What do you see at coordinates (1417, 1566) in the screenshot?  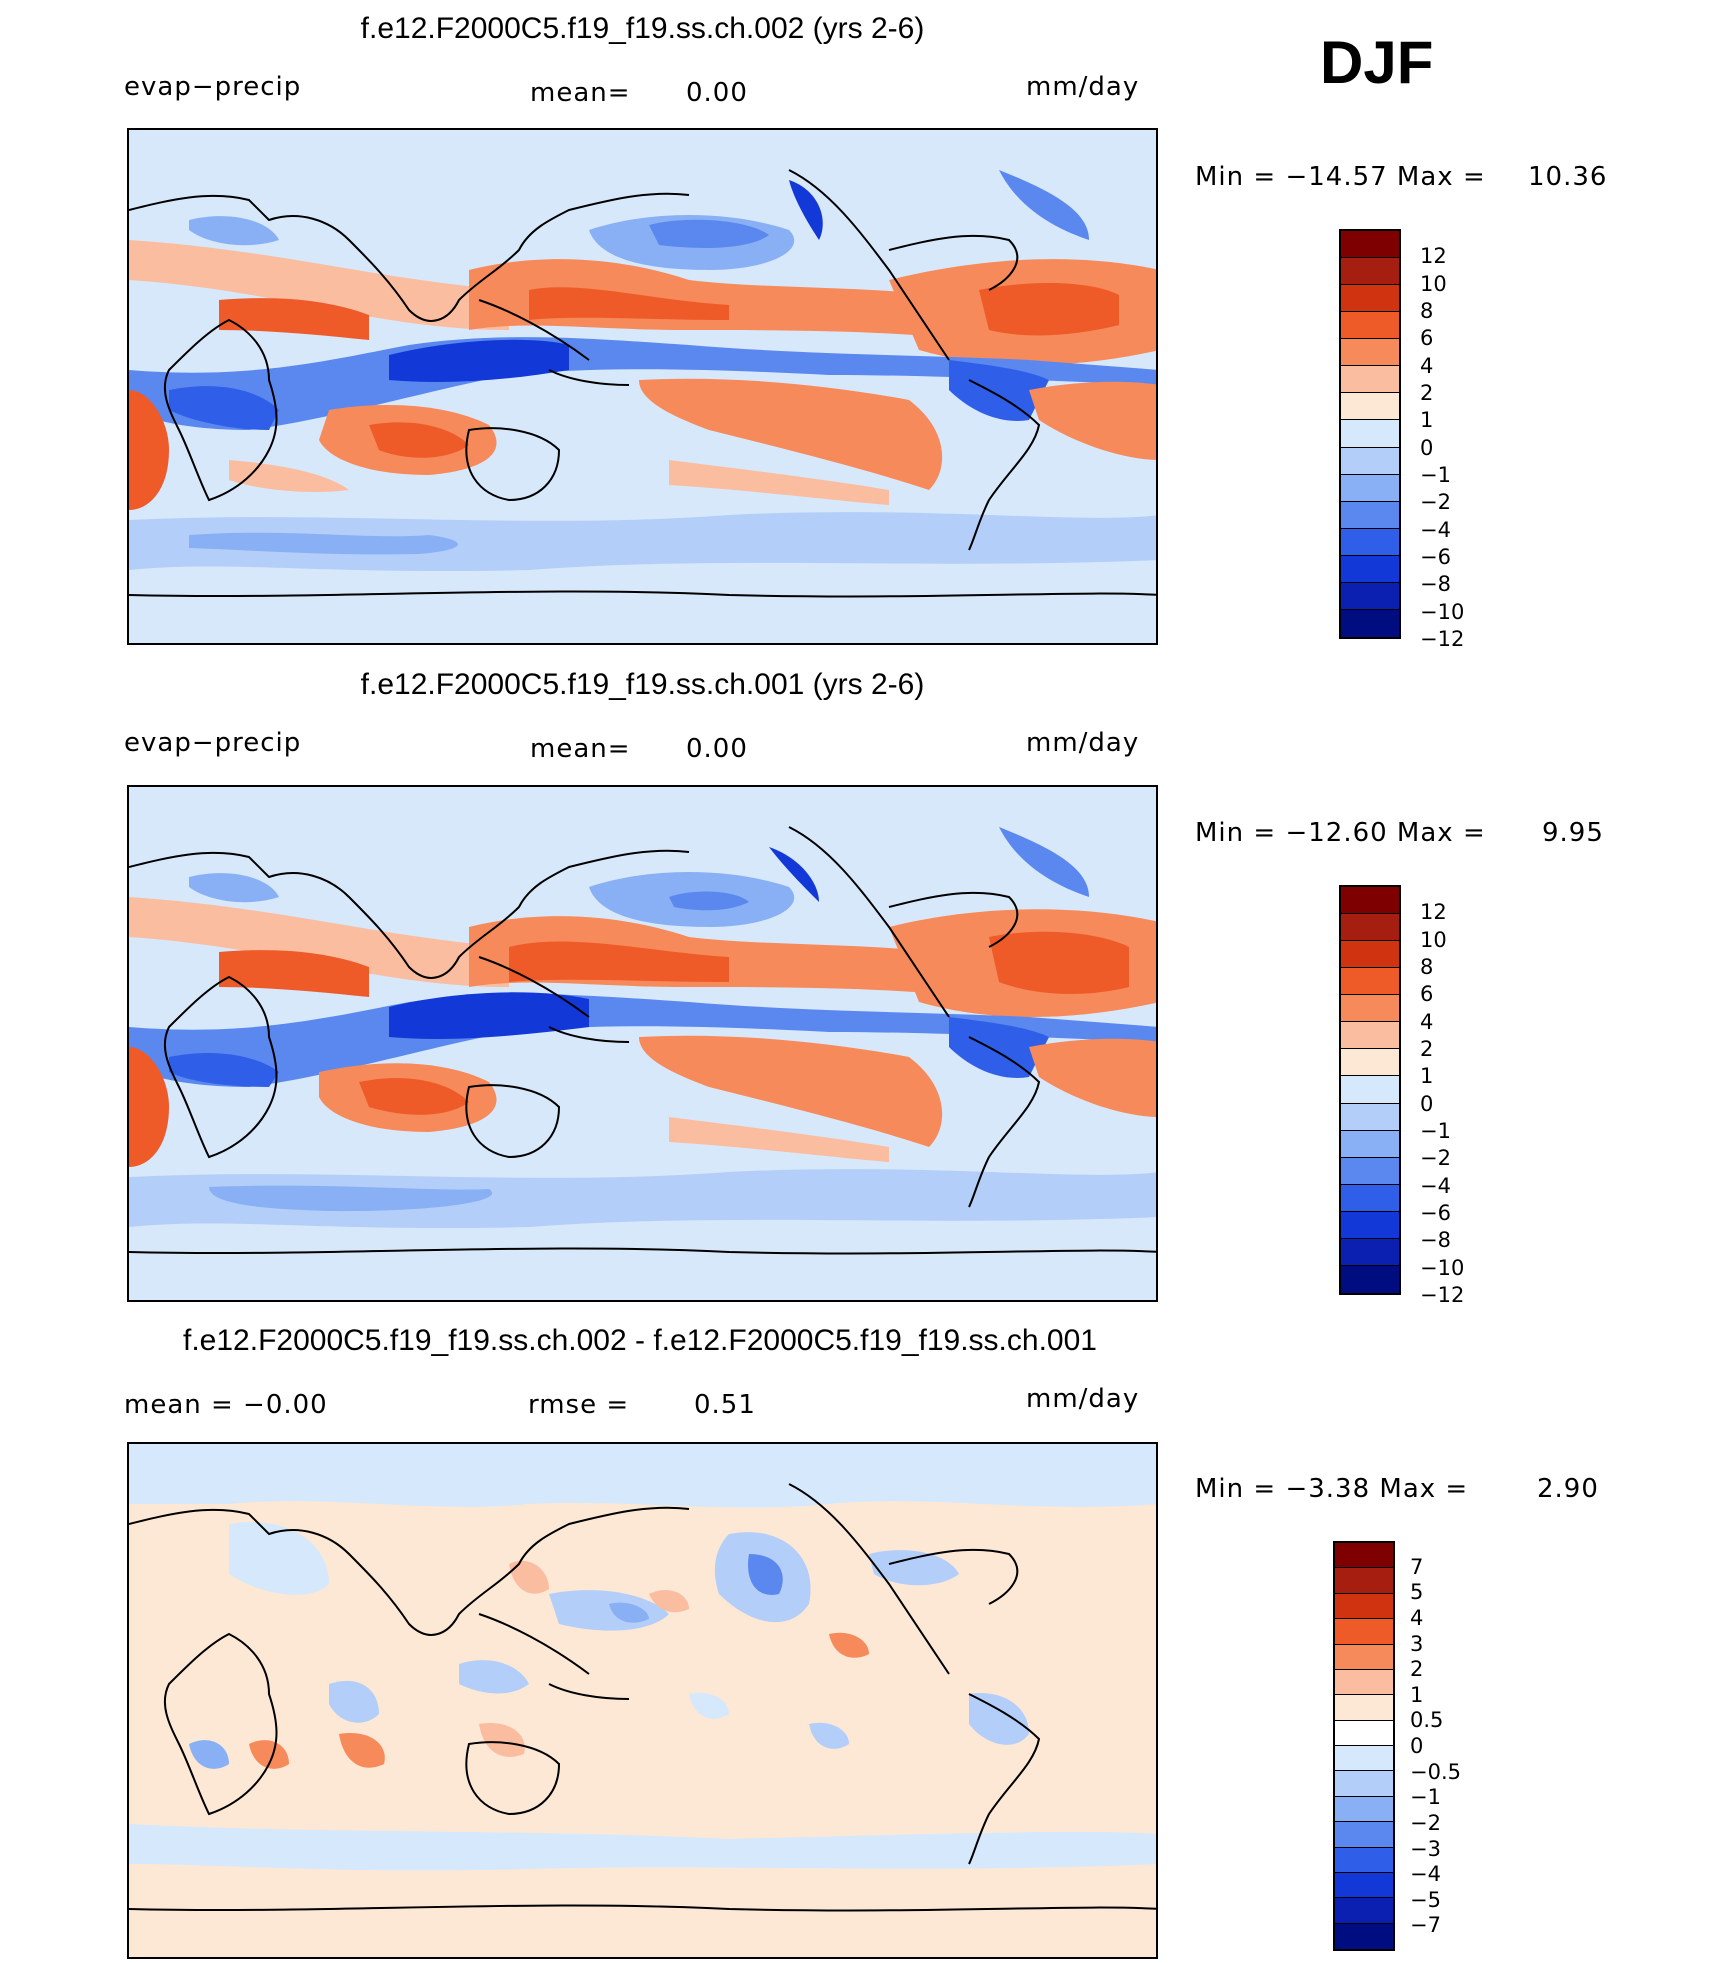 I see `colorbar-tick-label: 7` at bounding box center [1417, 1566].